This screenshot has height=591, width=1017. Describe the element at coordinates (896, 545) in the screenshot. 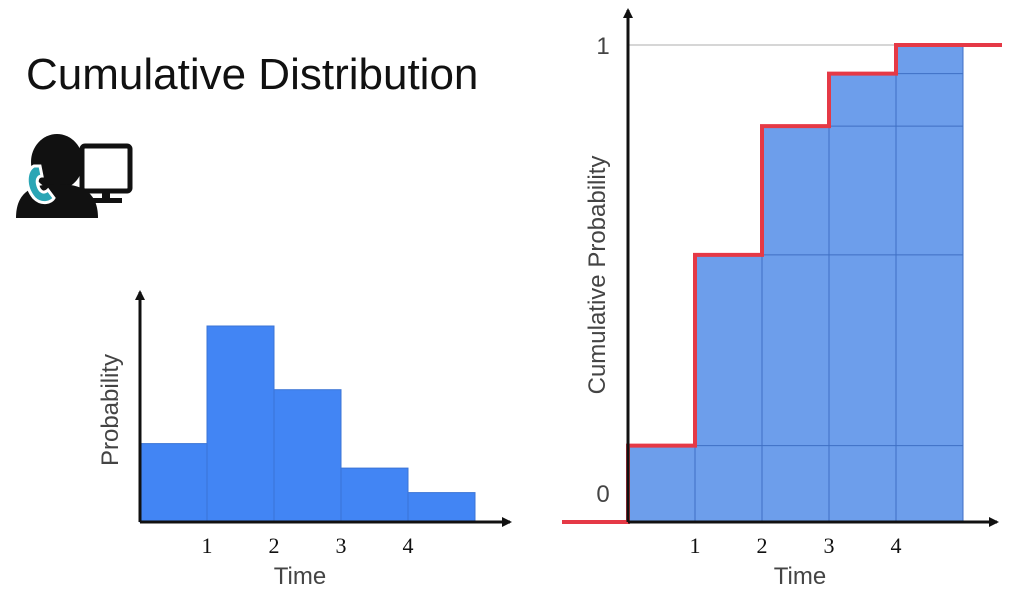

I see `right-x-tick: 4` at that location.